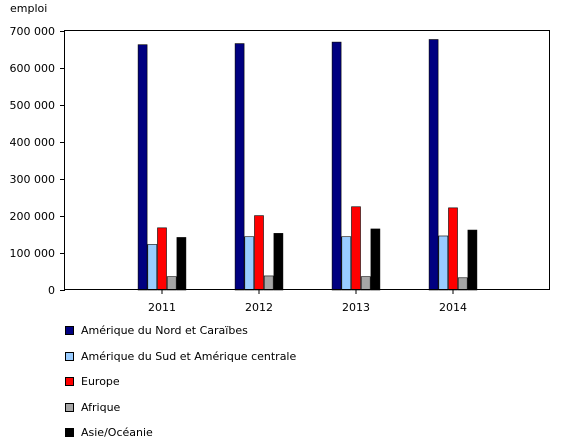 This screenshot has width=580, height=446. Describe the element at coordinates (33, 68) in the screenshot. I see `y-tick-label: 600 000` at that location.